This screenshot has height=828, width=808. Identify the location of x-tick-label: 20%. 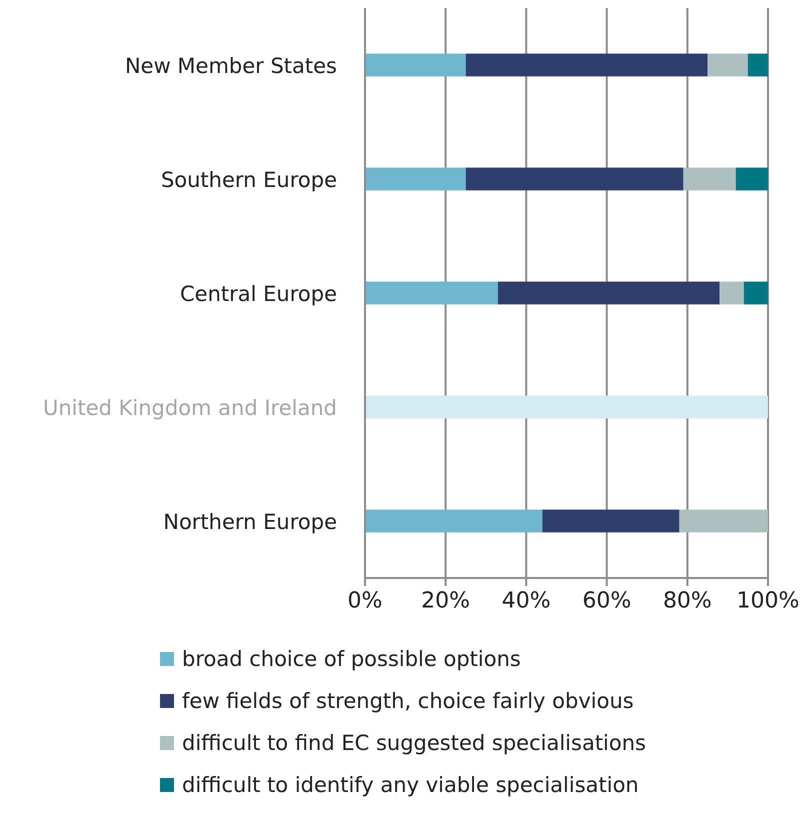
(445, 601).